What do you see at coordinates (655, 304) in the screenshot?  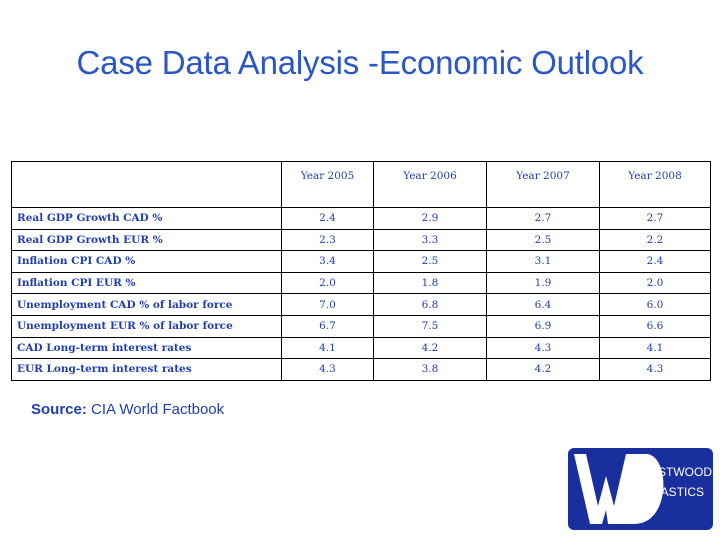 I see `value-cell: 6.0` at bounding box center [655, 304].